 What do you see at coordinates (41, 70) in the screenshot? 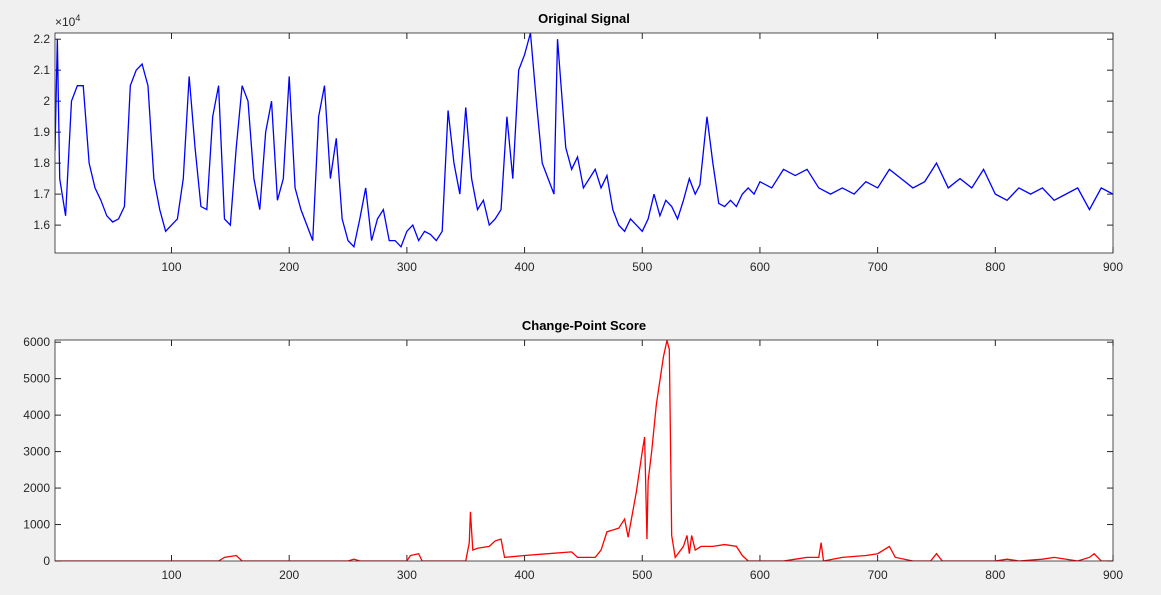
I see `y-tick-label: 2.1` at bounding box center [41, 70].